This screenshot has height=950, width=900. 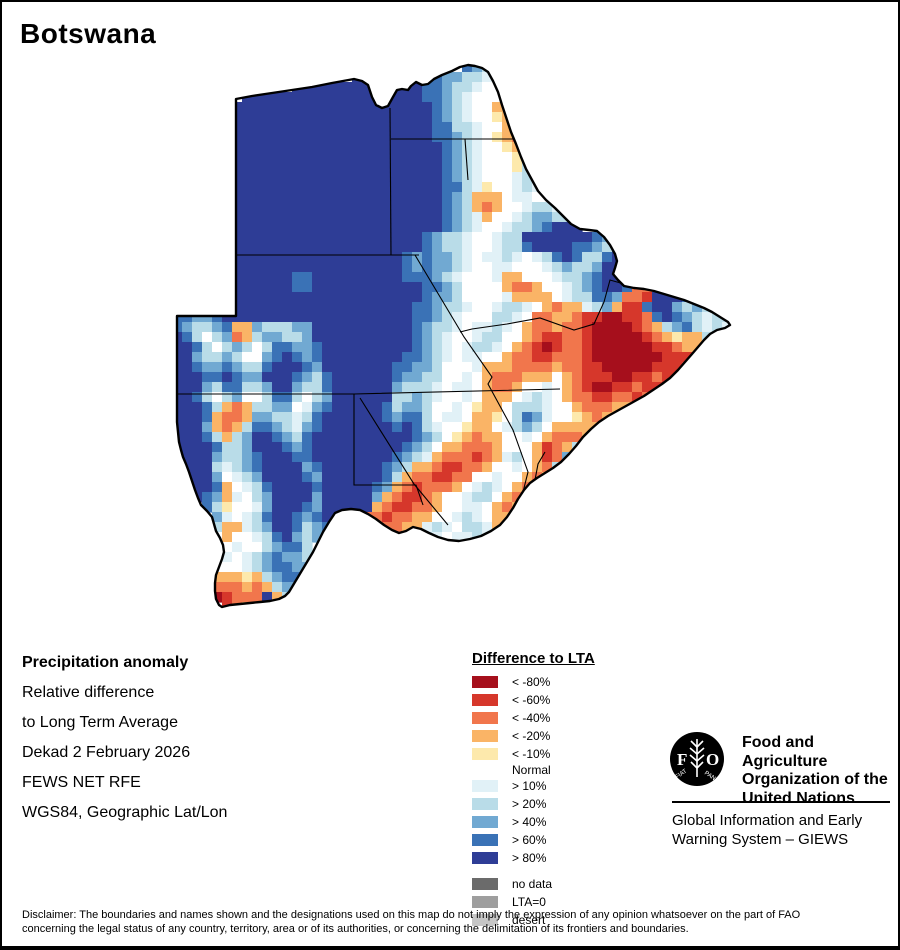 What do you see at coordinates (529, 920) in the screenshot?
I see `legend-label: desert` at bounding box center [529, 920].